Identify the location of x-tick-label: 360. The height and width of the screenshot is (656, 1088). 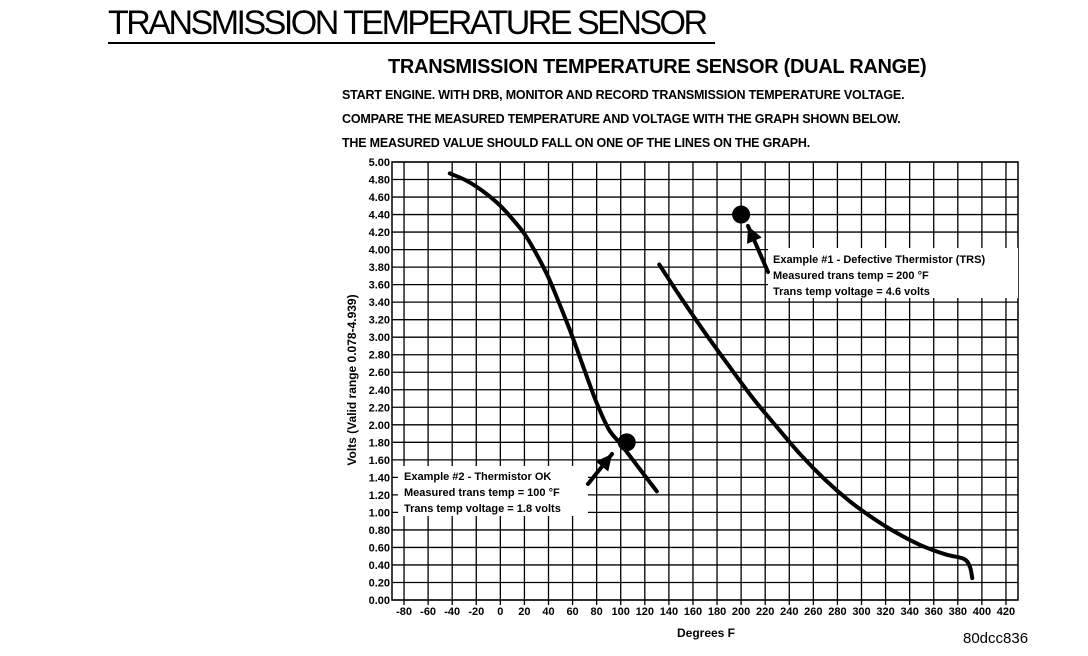
(934, 612).